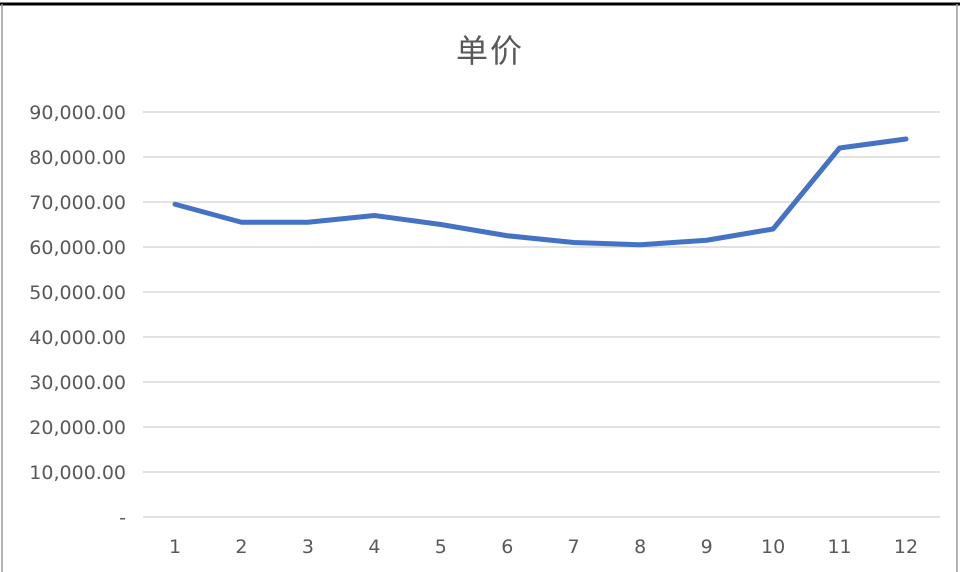 The image size is (960, 572). I want to click on x-tick-label: 5, so click(441, 547).